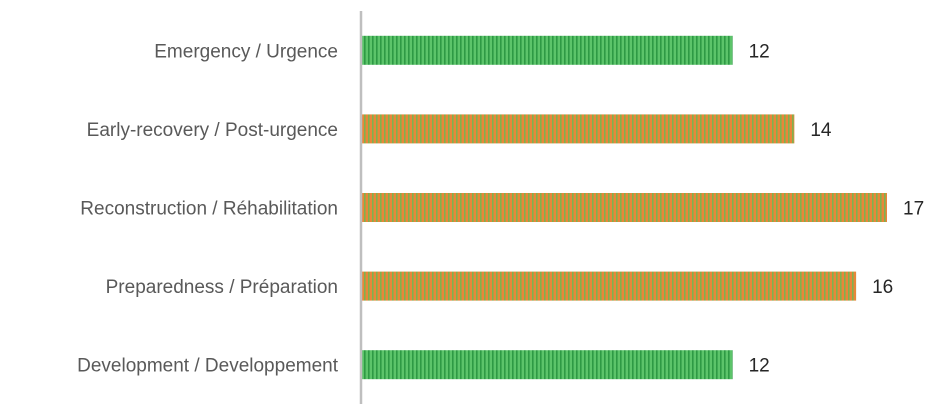 The height and width of the screenshot is (407, 936). Describe the element at coordinates (222, 287) in the screenshot. I see `category-label-4: Preparedness / Préparation` at that location.